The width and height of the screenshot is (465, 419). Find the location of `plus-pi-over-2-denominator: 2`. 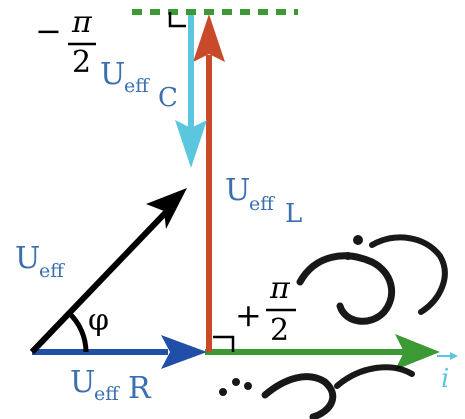

plus-pi-over-2-denominator: 2 is located at coordinates (279, 330).